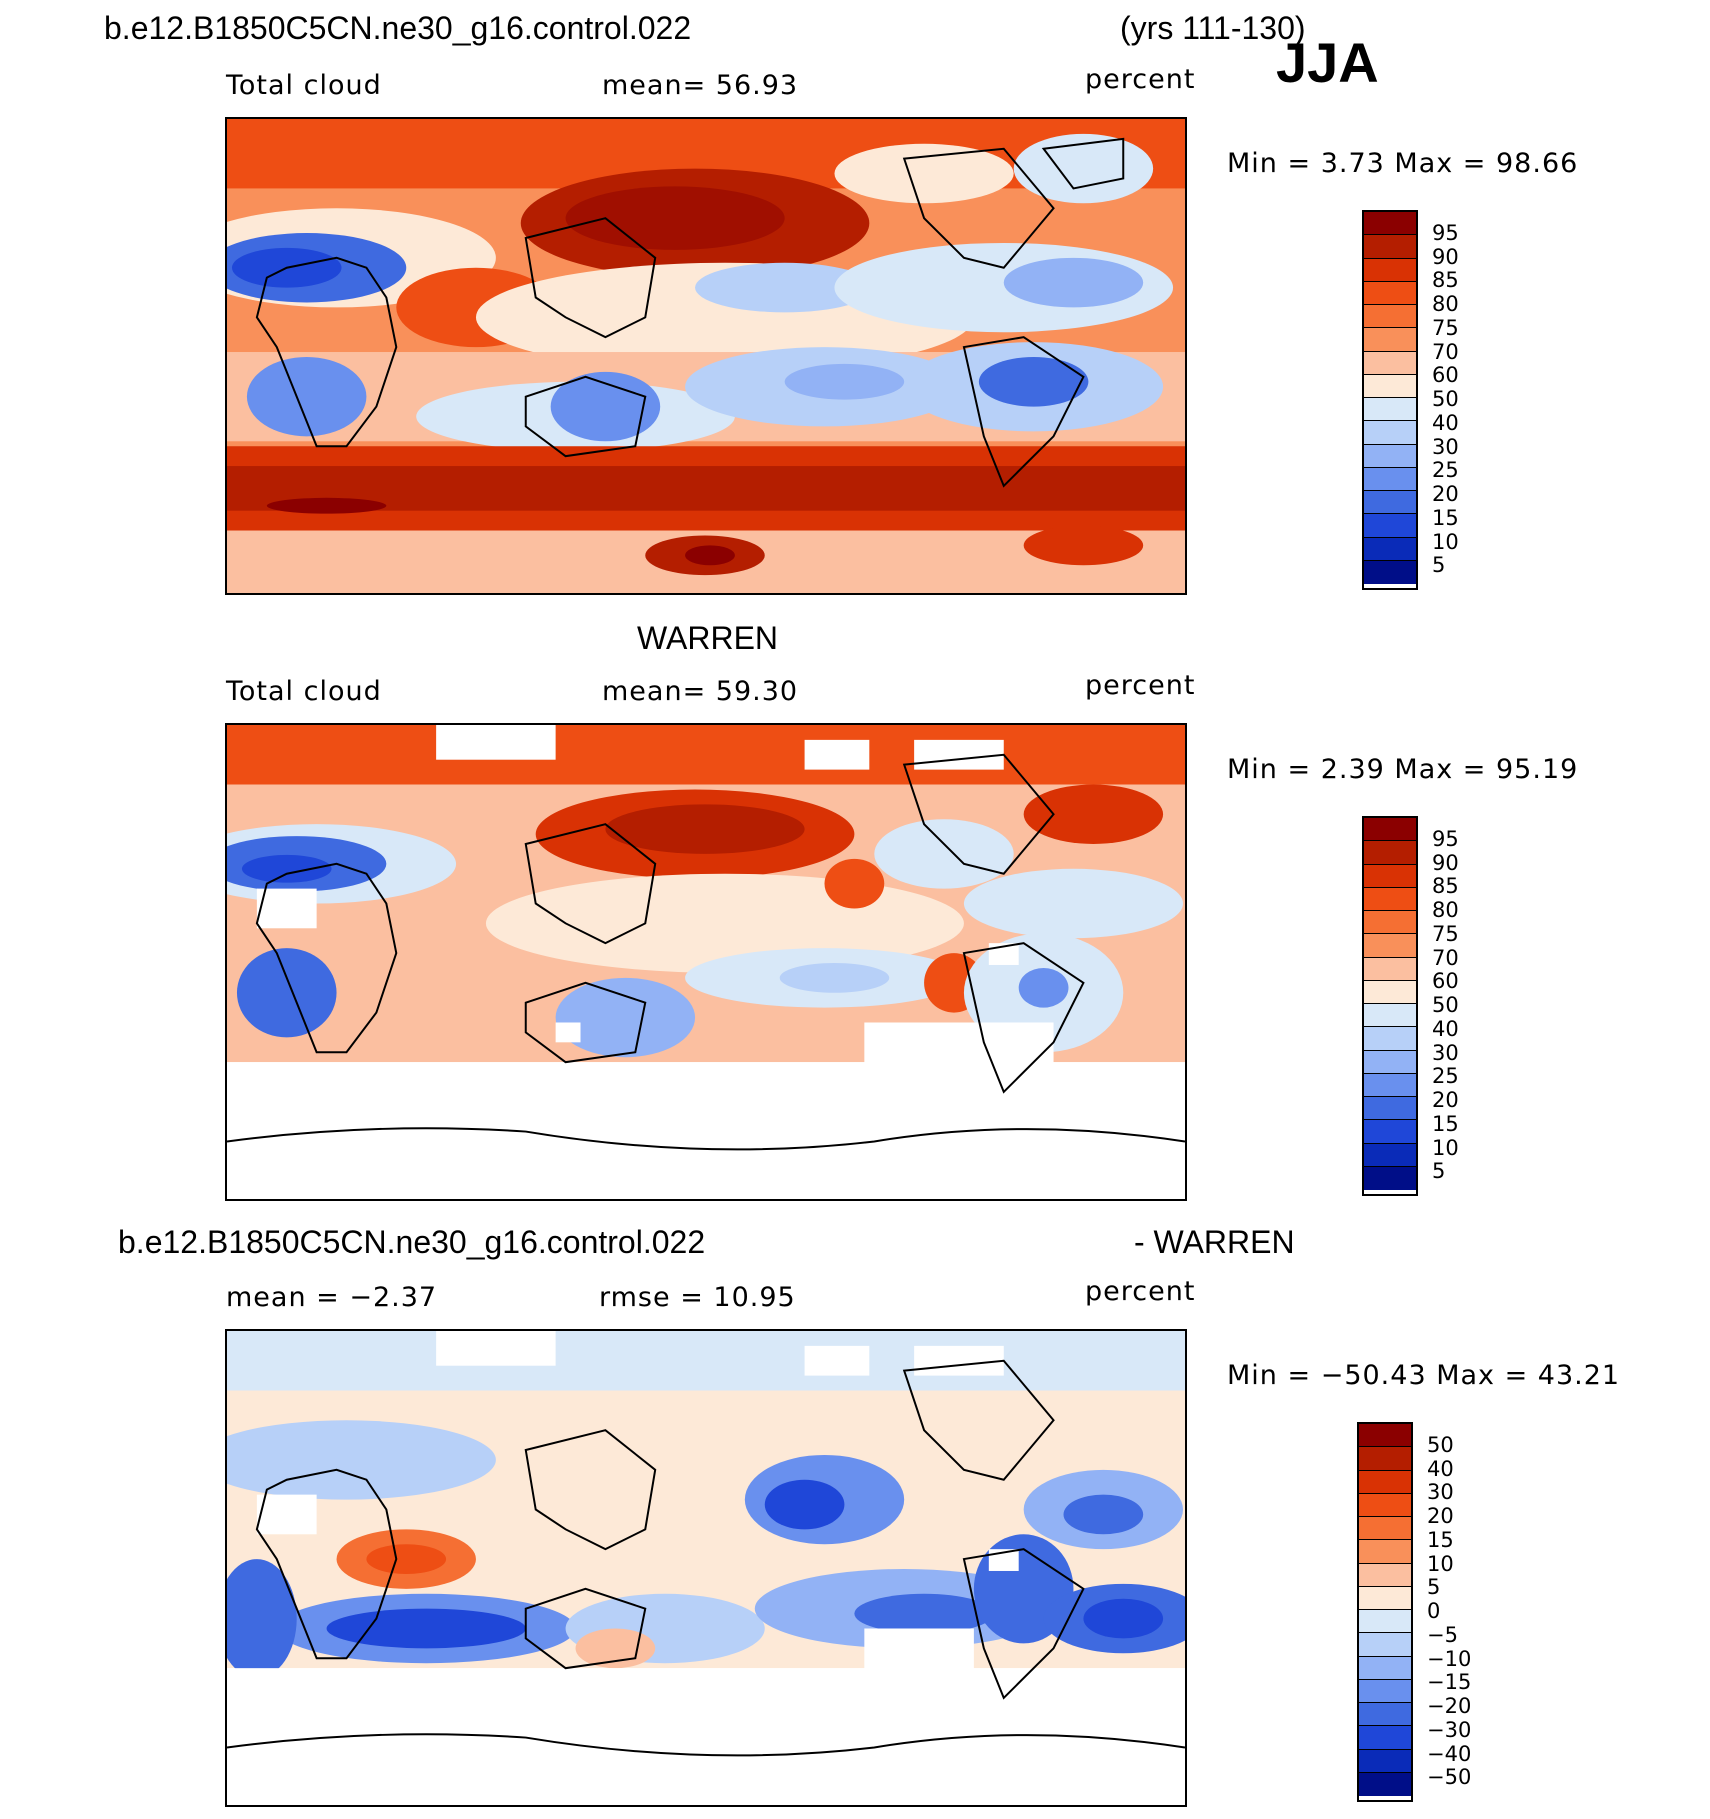  I want to click on panel1-mean-label: mean= 56.93, so click(700, 85).